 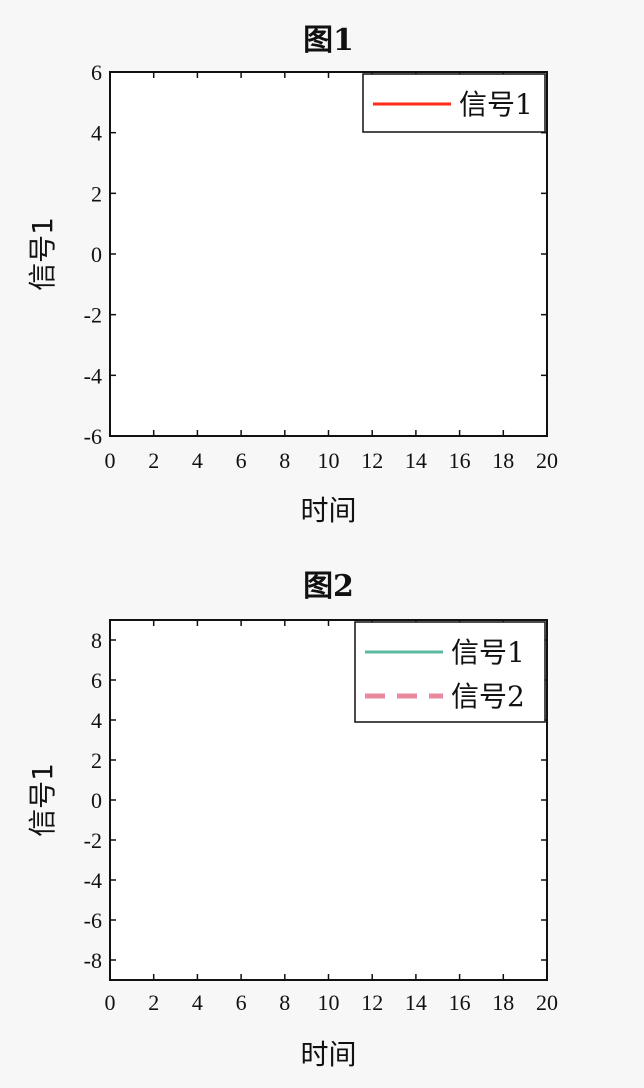 I want to click on chart-2-x-tick-label: 18, so click(x=503, y=1002).